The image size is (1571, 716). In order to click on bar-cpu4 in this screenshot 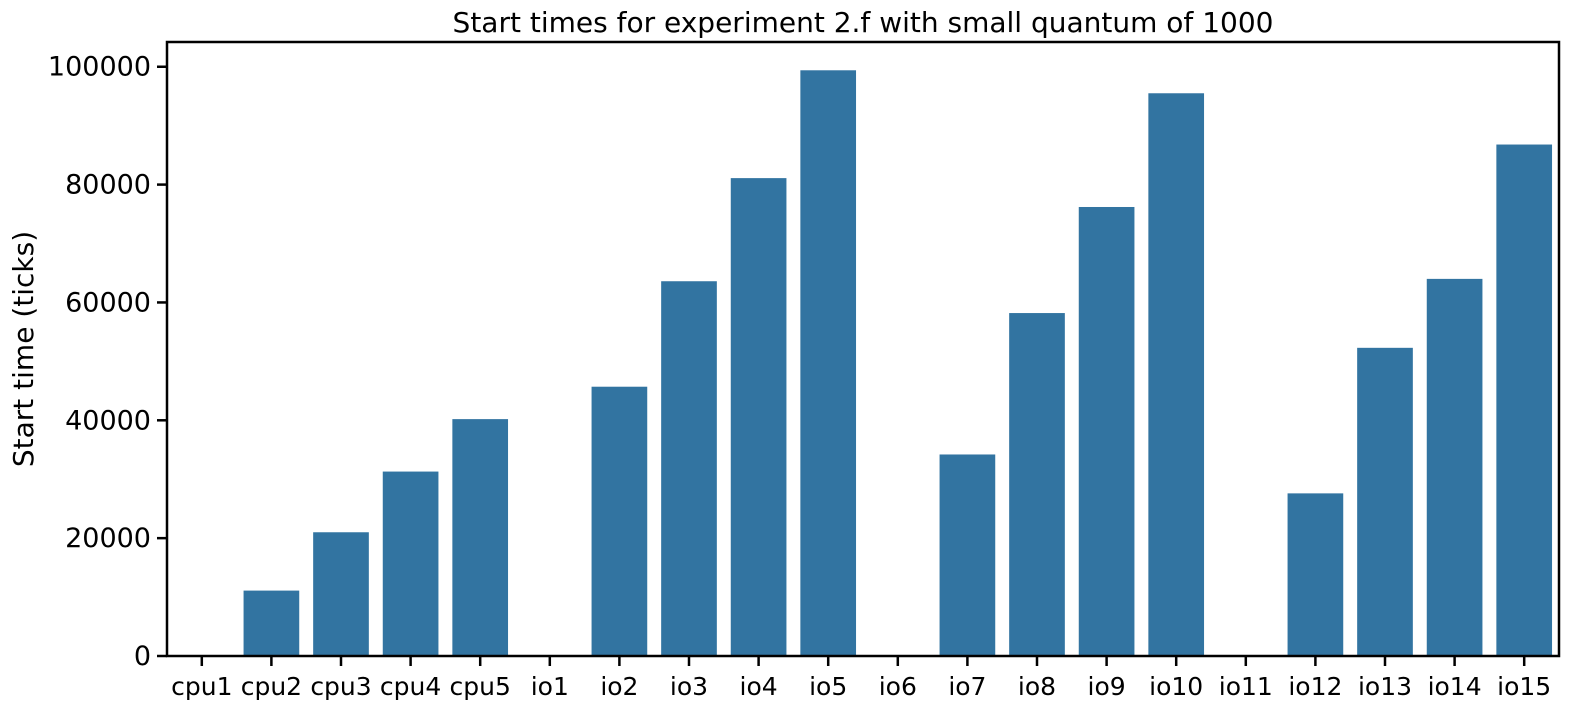, I will do `click(410, 563)`.